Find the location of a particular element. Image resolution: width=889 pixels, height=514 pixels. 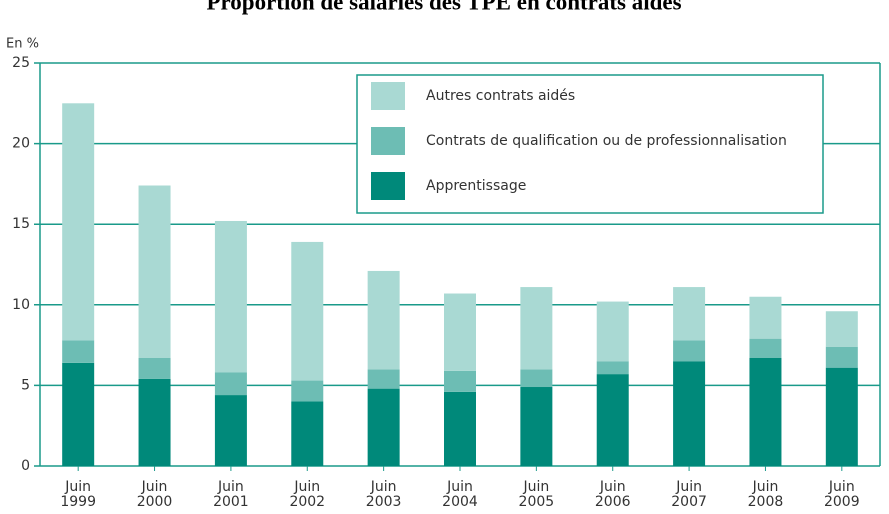

legend-label: Autres contrats aidés is located at coordinates (500, 96).